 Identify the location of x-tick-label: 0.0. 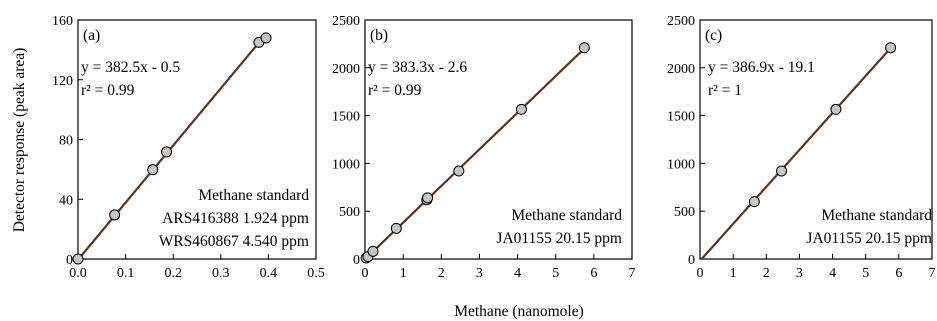
(78, 273).